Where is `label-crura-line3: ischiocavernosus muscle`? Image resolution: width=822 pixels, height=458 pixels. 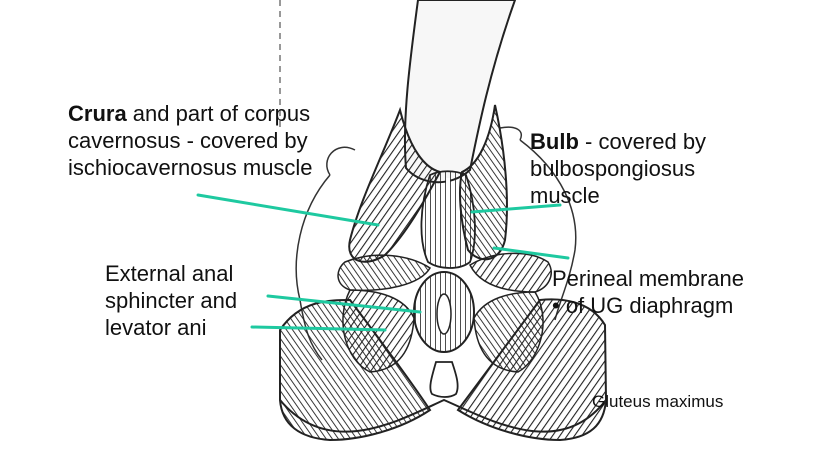
label-crura-line3: ischiocavernosus muscle is located at coordinates (190, 167).